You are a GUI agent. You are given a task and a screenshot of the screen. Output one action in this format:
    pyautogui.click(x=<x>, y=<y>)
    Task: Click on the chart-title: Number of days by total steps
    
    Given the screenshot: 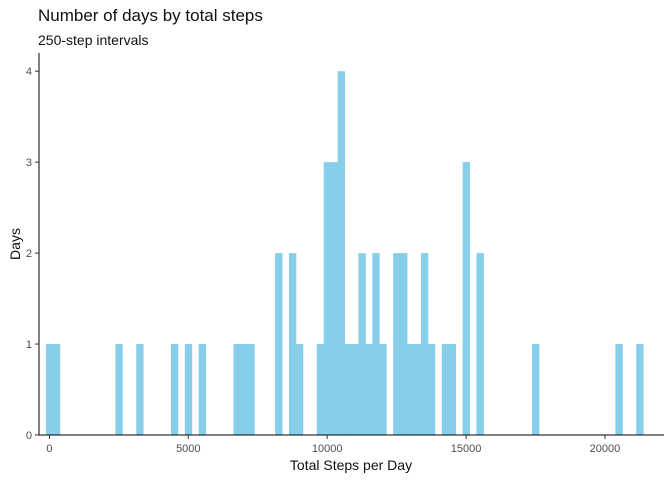 What is the action you would take?
    pyautogui.click(x=150, y=15)
    